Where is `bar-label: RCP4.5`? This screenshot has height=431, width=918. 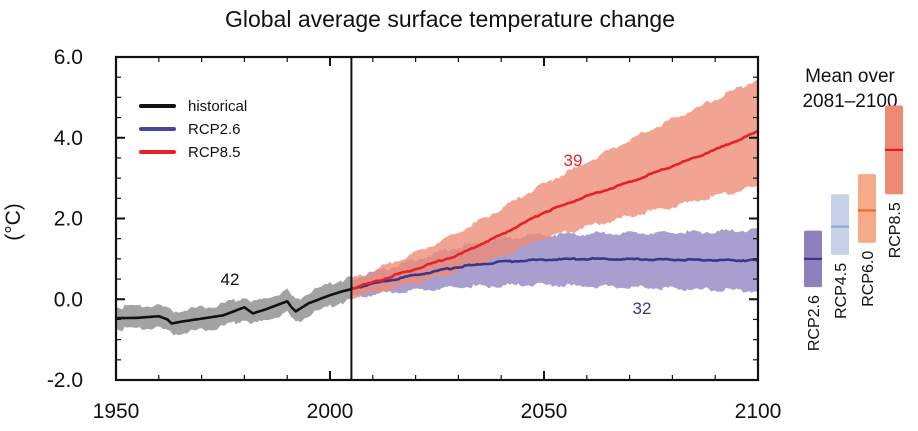 bar-label: RCP4.5 is located at coordinates (841, 291).